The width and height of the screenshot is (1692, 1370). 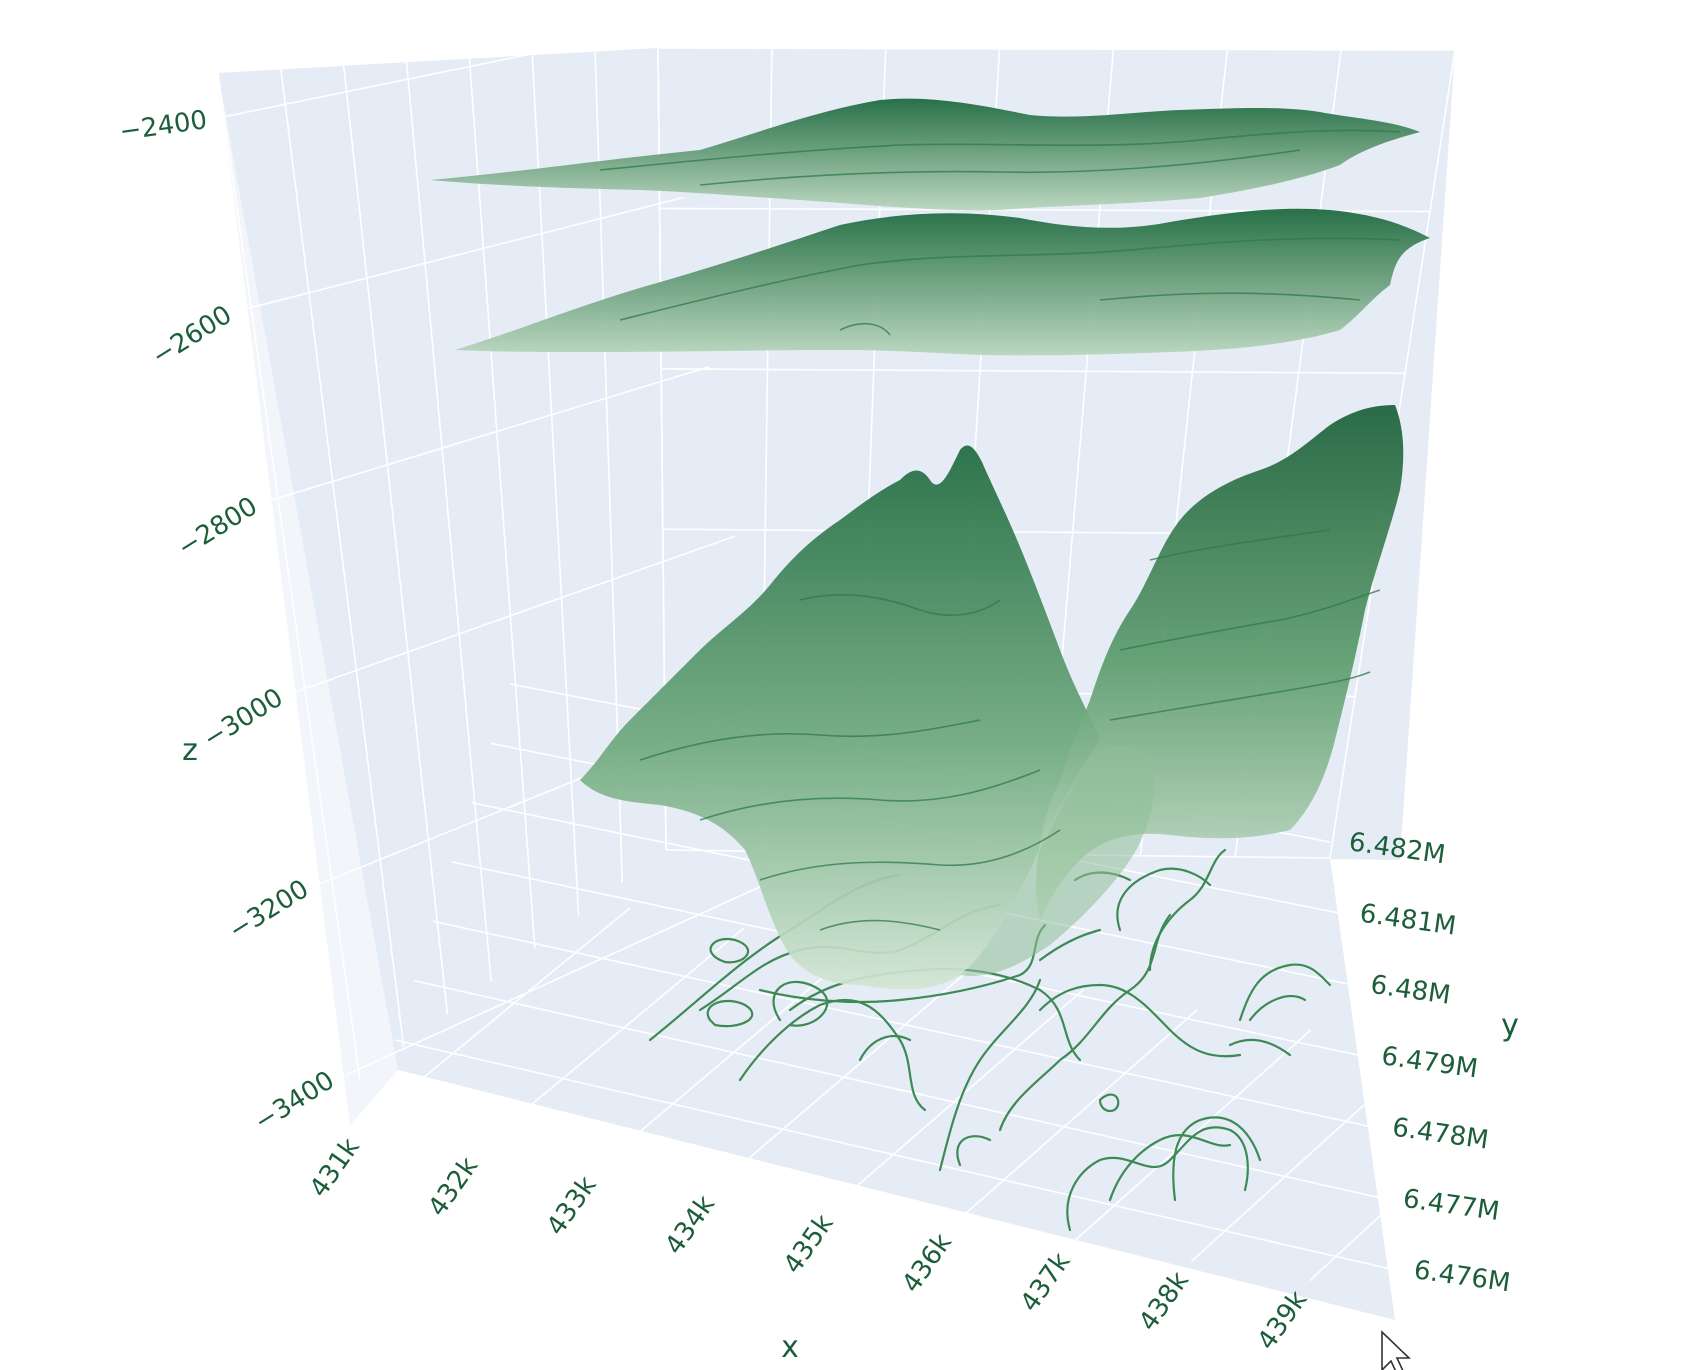 What do you see at coordinates (942, 282) in the screenshot?
I see `surface-middle` at bounding box center [942, 282].